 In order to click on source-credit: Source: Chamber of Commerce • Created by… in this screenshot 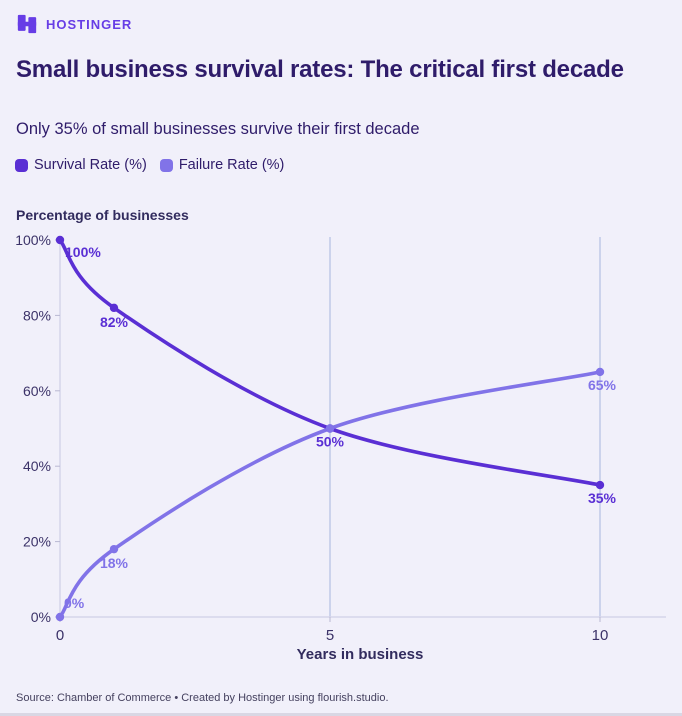, I will do `click(202, 698)`.